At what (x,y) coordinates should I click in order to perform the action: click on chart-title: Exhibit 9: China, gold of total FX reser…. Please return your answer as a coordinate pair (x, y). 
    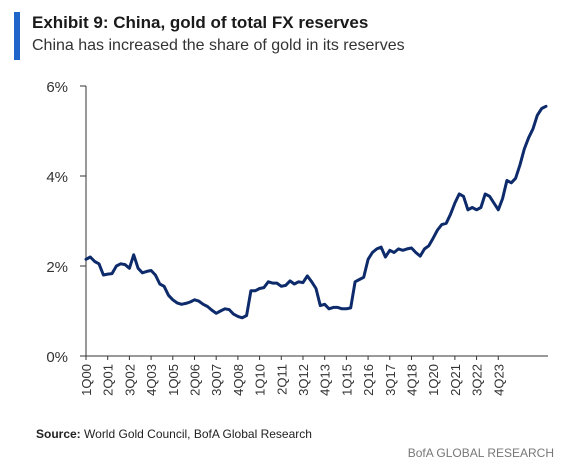
    Looking at the image, I should click on (200, 22).